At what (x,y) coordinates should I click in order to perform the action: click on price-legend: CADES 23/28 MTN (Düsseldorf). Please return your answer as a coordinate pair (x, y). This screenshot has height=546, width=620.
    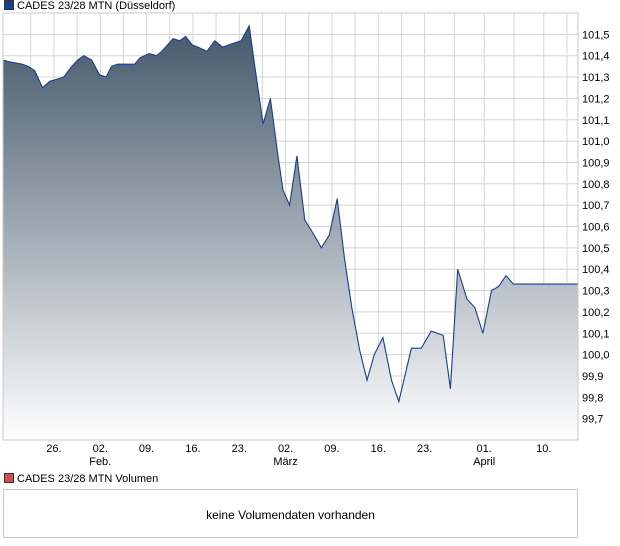
    Looking at the image, I should click on (89, 6).